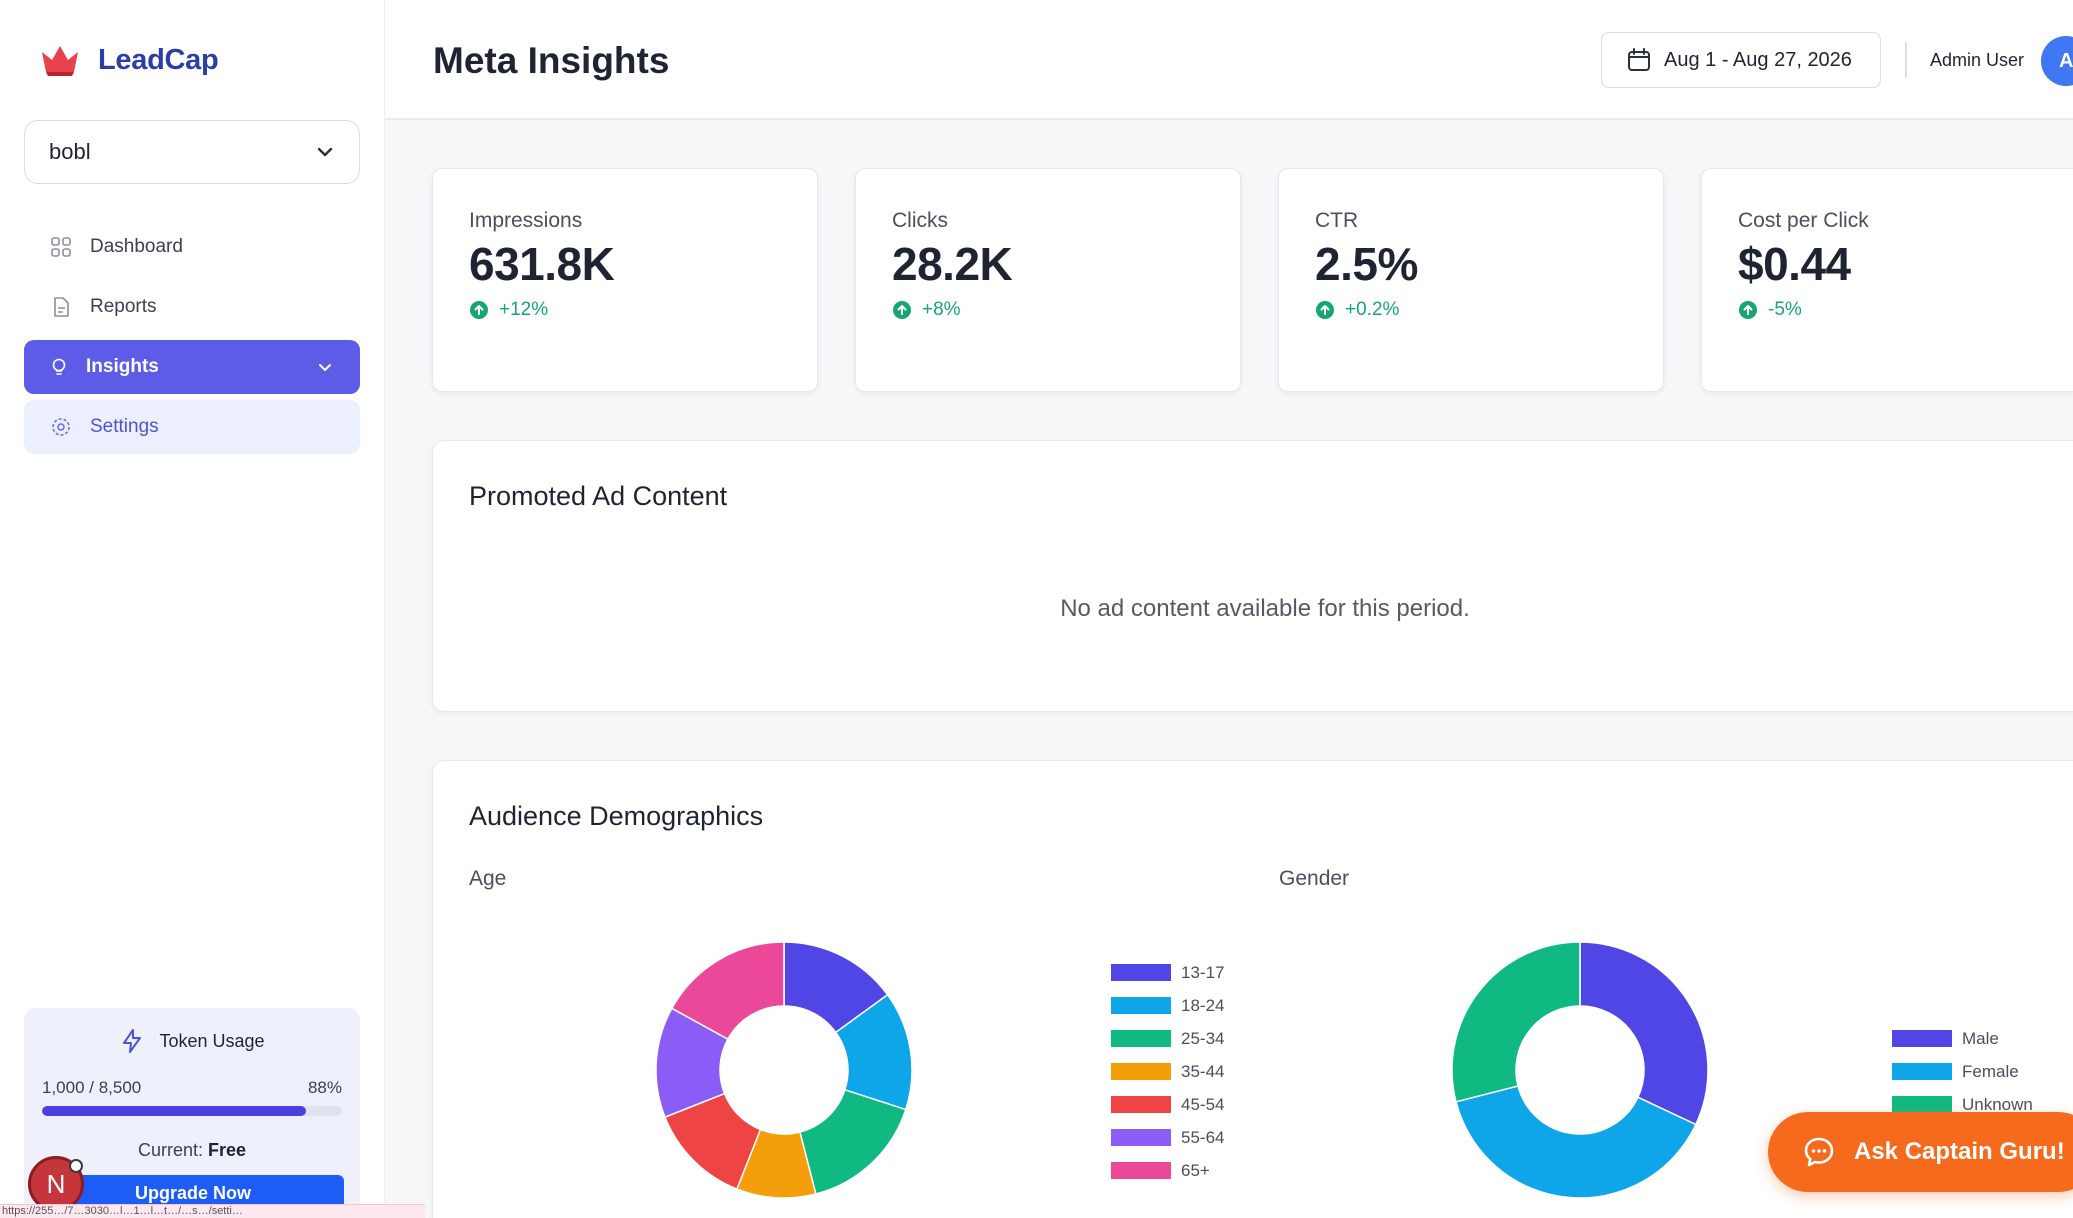  Describe the element at coordinates (70, 151) in the screenshot. I see `workspace-selected: bobl` at that location.